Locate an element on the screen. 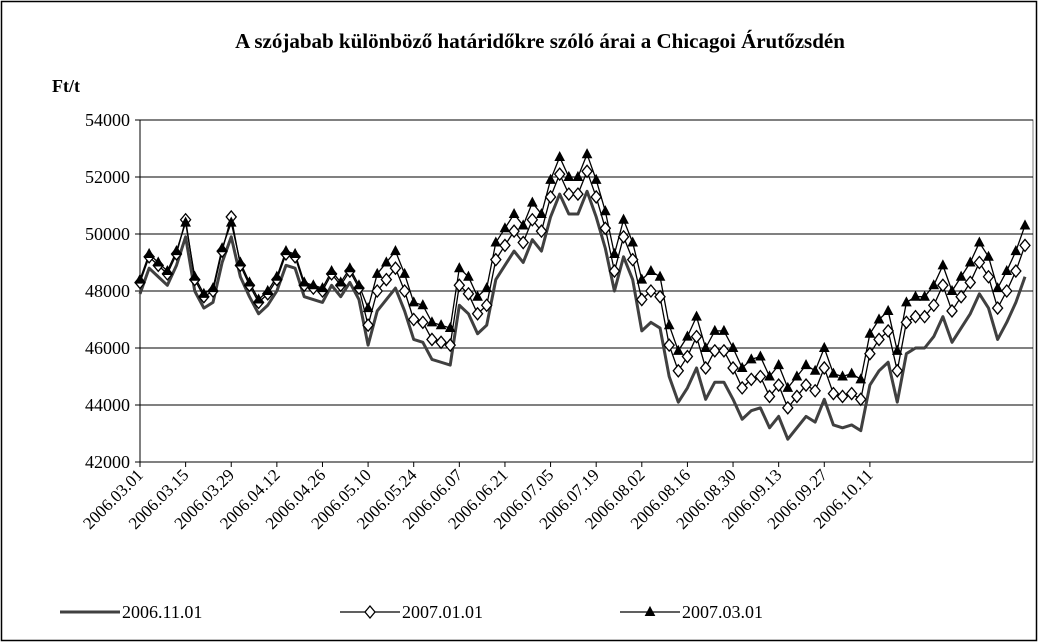 This screenshot has height=643, width=1039. legend-label: 2007.01.01 is located at coordinates (442, 612).